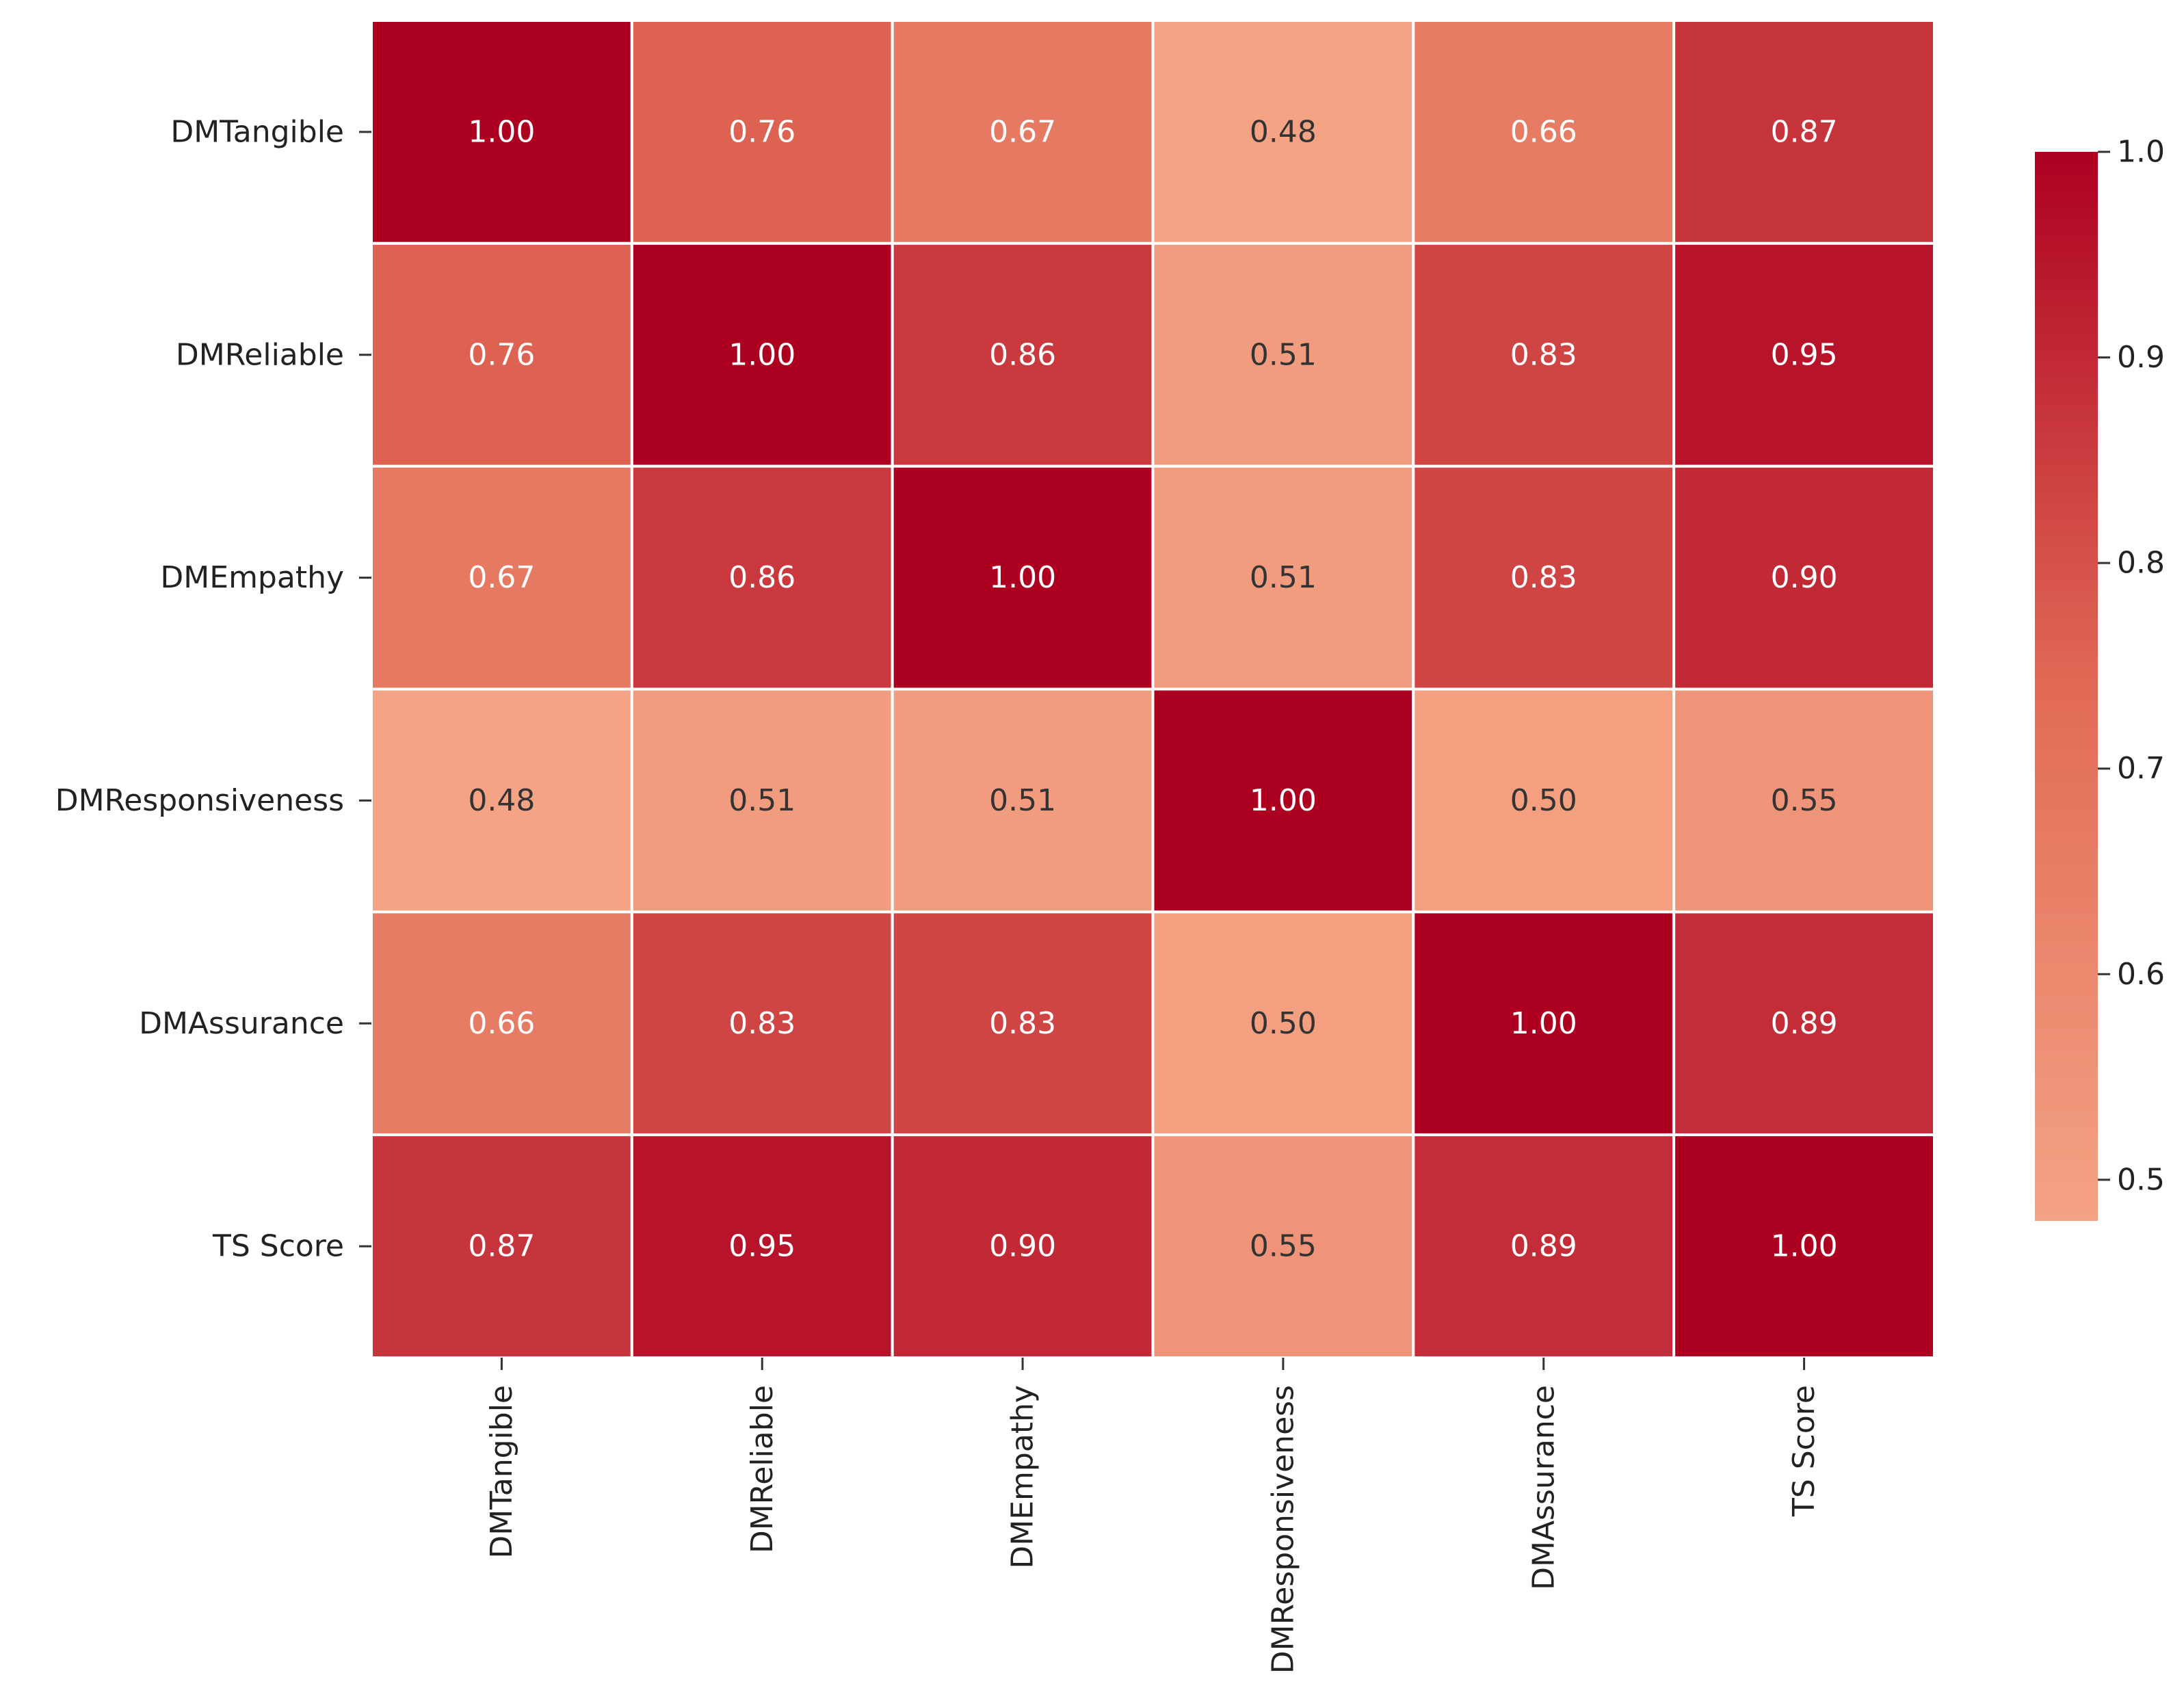 The image size is (2184, 1686). What do you see at coordinates (252, 577) in the screenshot?
I see `y-tick-label: DMEmpathy` at bounding box center [252, 577].